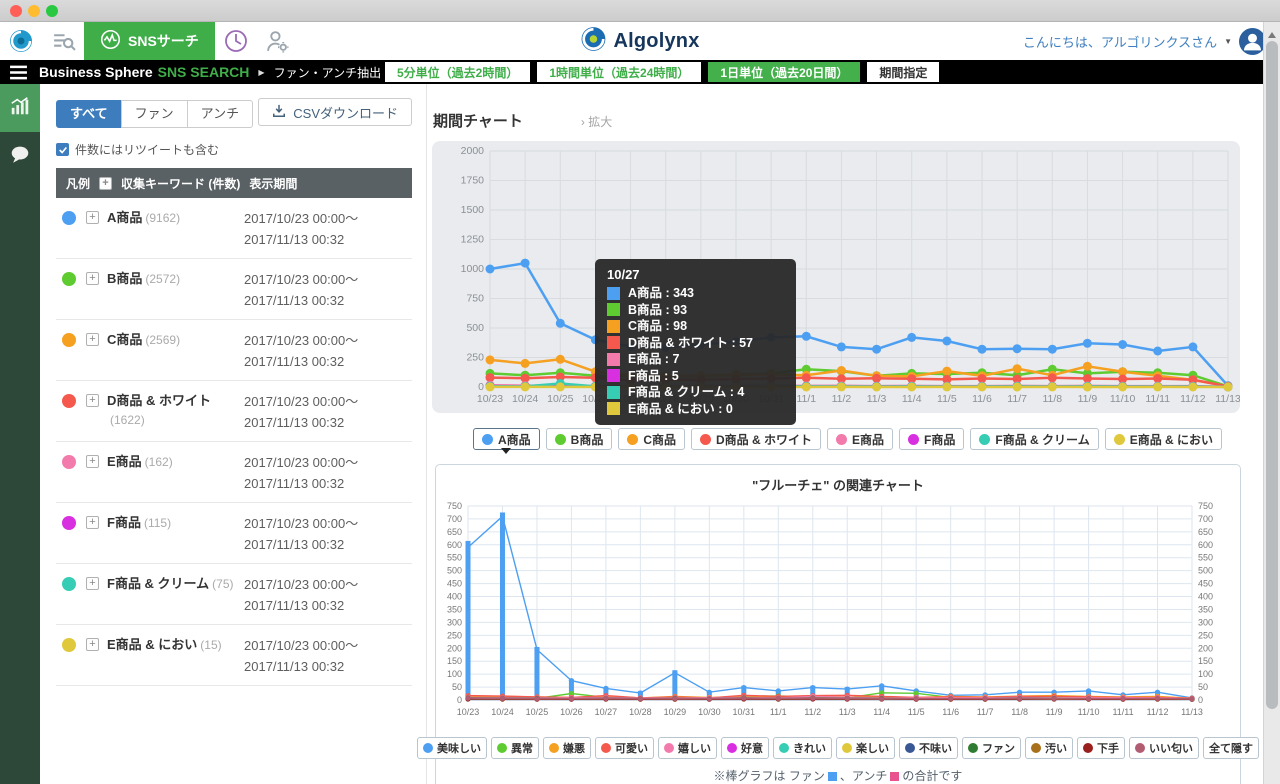 This screenshot has height=784, width=1280. Describe the element at coordinates (328, 229) in the screenshot. I see `keyword-period: 2017/10/23 00:00～ 2017/11/13 00:32` at that location.